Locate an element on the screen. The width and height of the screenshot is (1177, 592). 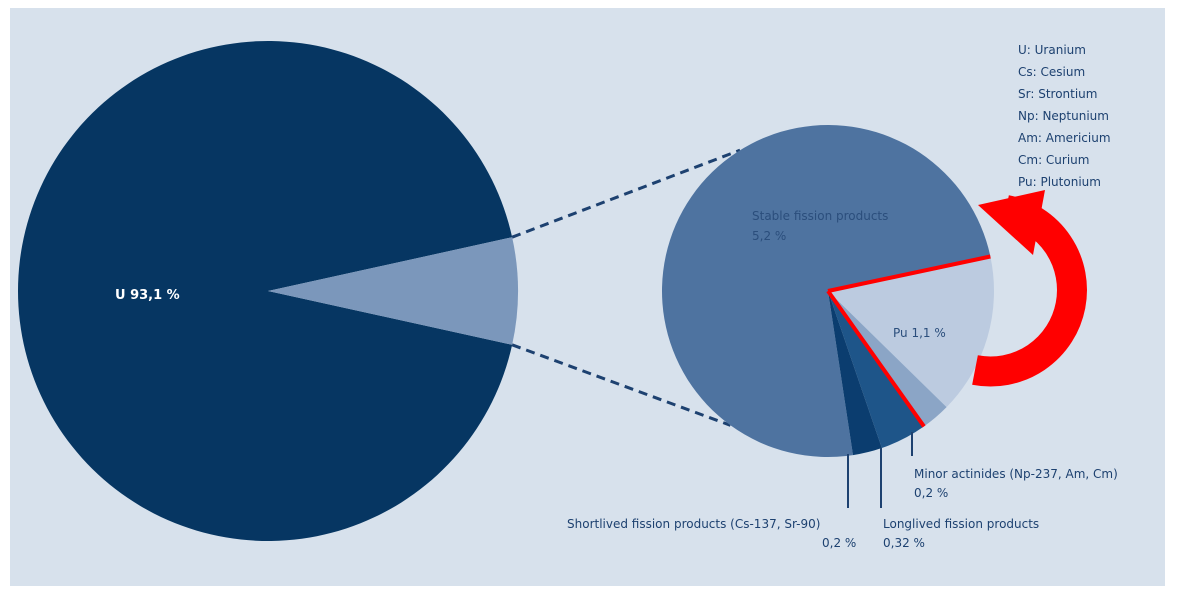
legend-item: Am: Americium is located at coordinates (1064, 138).